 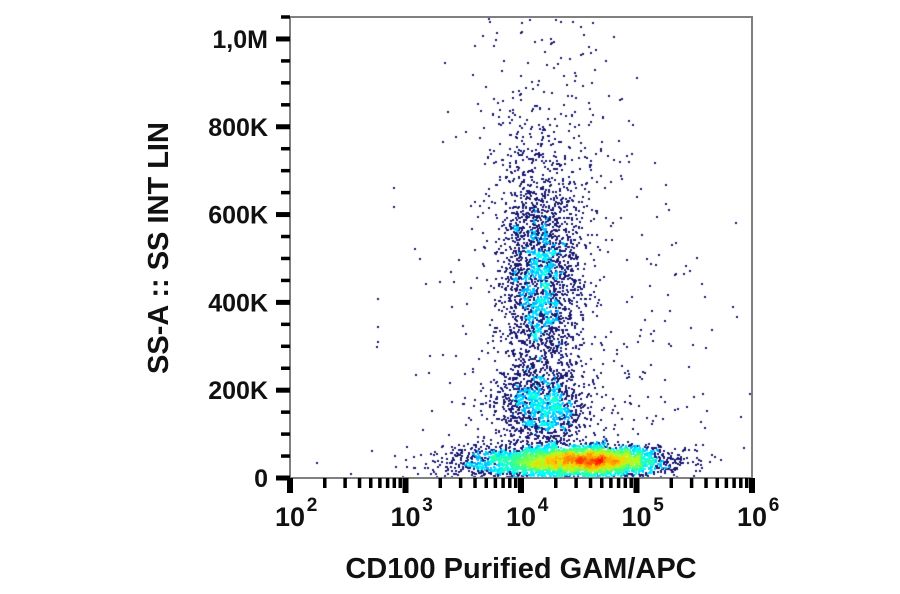 What do you see at coordinates (159, 248) in the screenshot?
I see `y-axis-title: SS-A :: SS INT LIN` at bounding box center [159, 248].